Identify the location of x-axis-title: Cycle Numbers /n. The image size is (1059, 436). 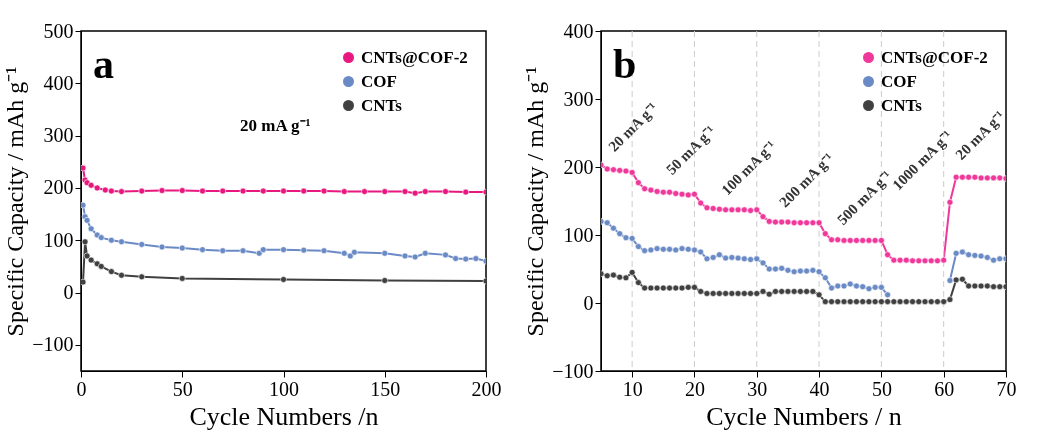
(284, 416).